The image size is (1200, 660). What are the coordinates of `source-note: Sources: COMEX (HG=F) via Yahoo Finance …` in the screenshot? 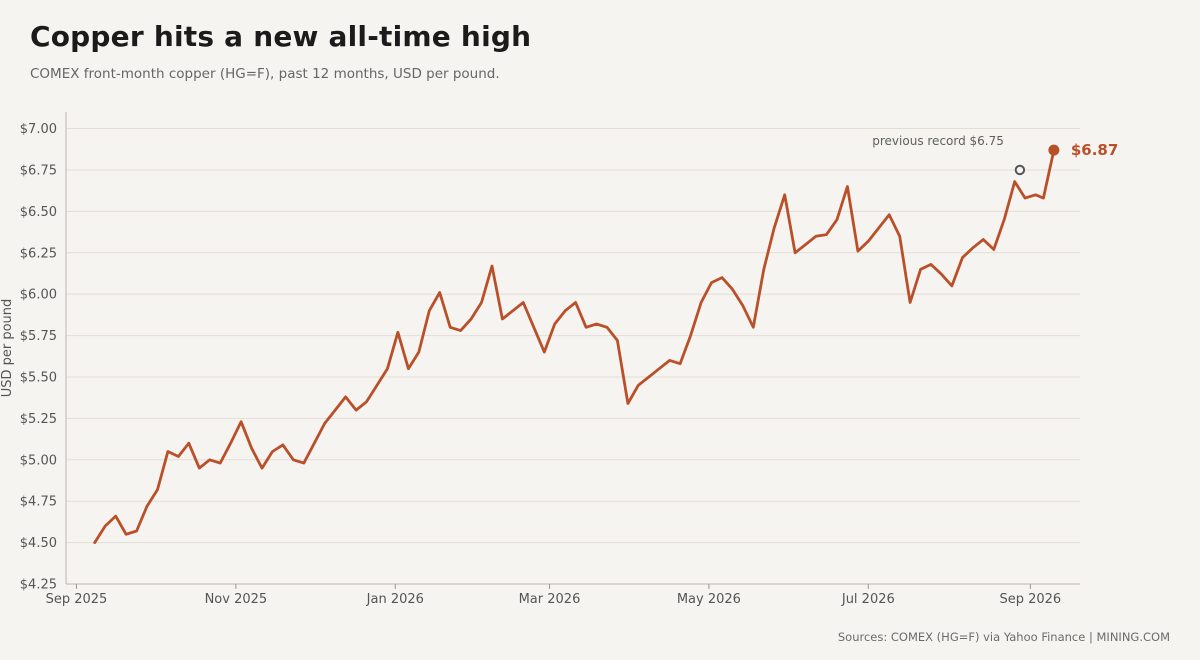 It's located at (1003, 637).